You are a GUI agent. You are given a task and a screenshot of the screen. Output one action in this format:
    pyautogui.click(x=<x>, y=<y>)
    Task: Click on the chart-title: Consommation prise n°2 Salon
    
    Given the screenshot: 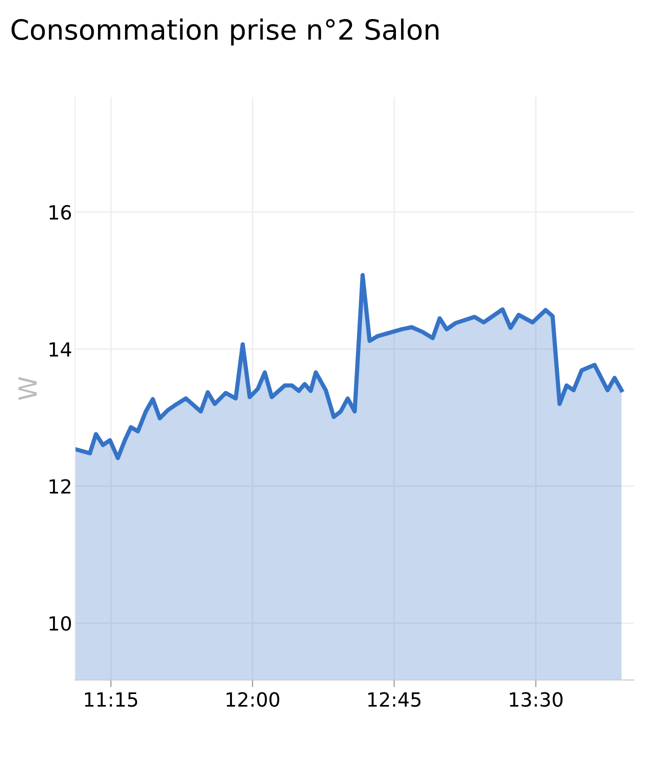 What is the action you would take?
    pyautogui.click(x=225, y=32)
    